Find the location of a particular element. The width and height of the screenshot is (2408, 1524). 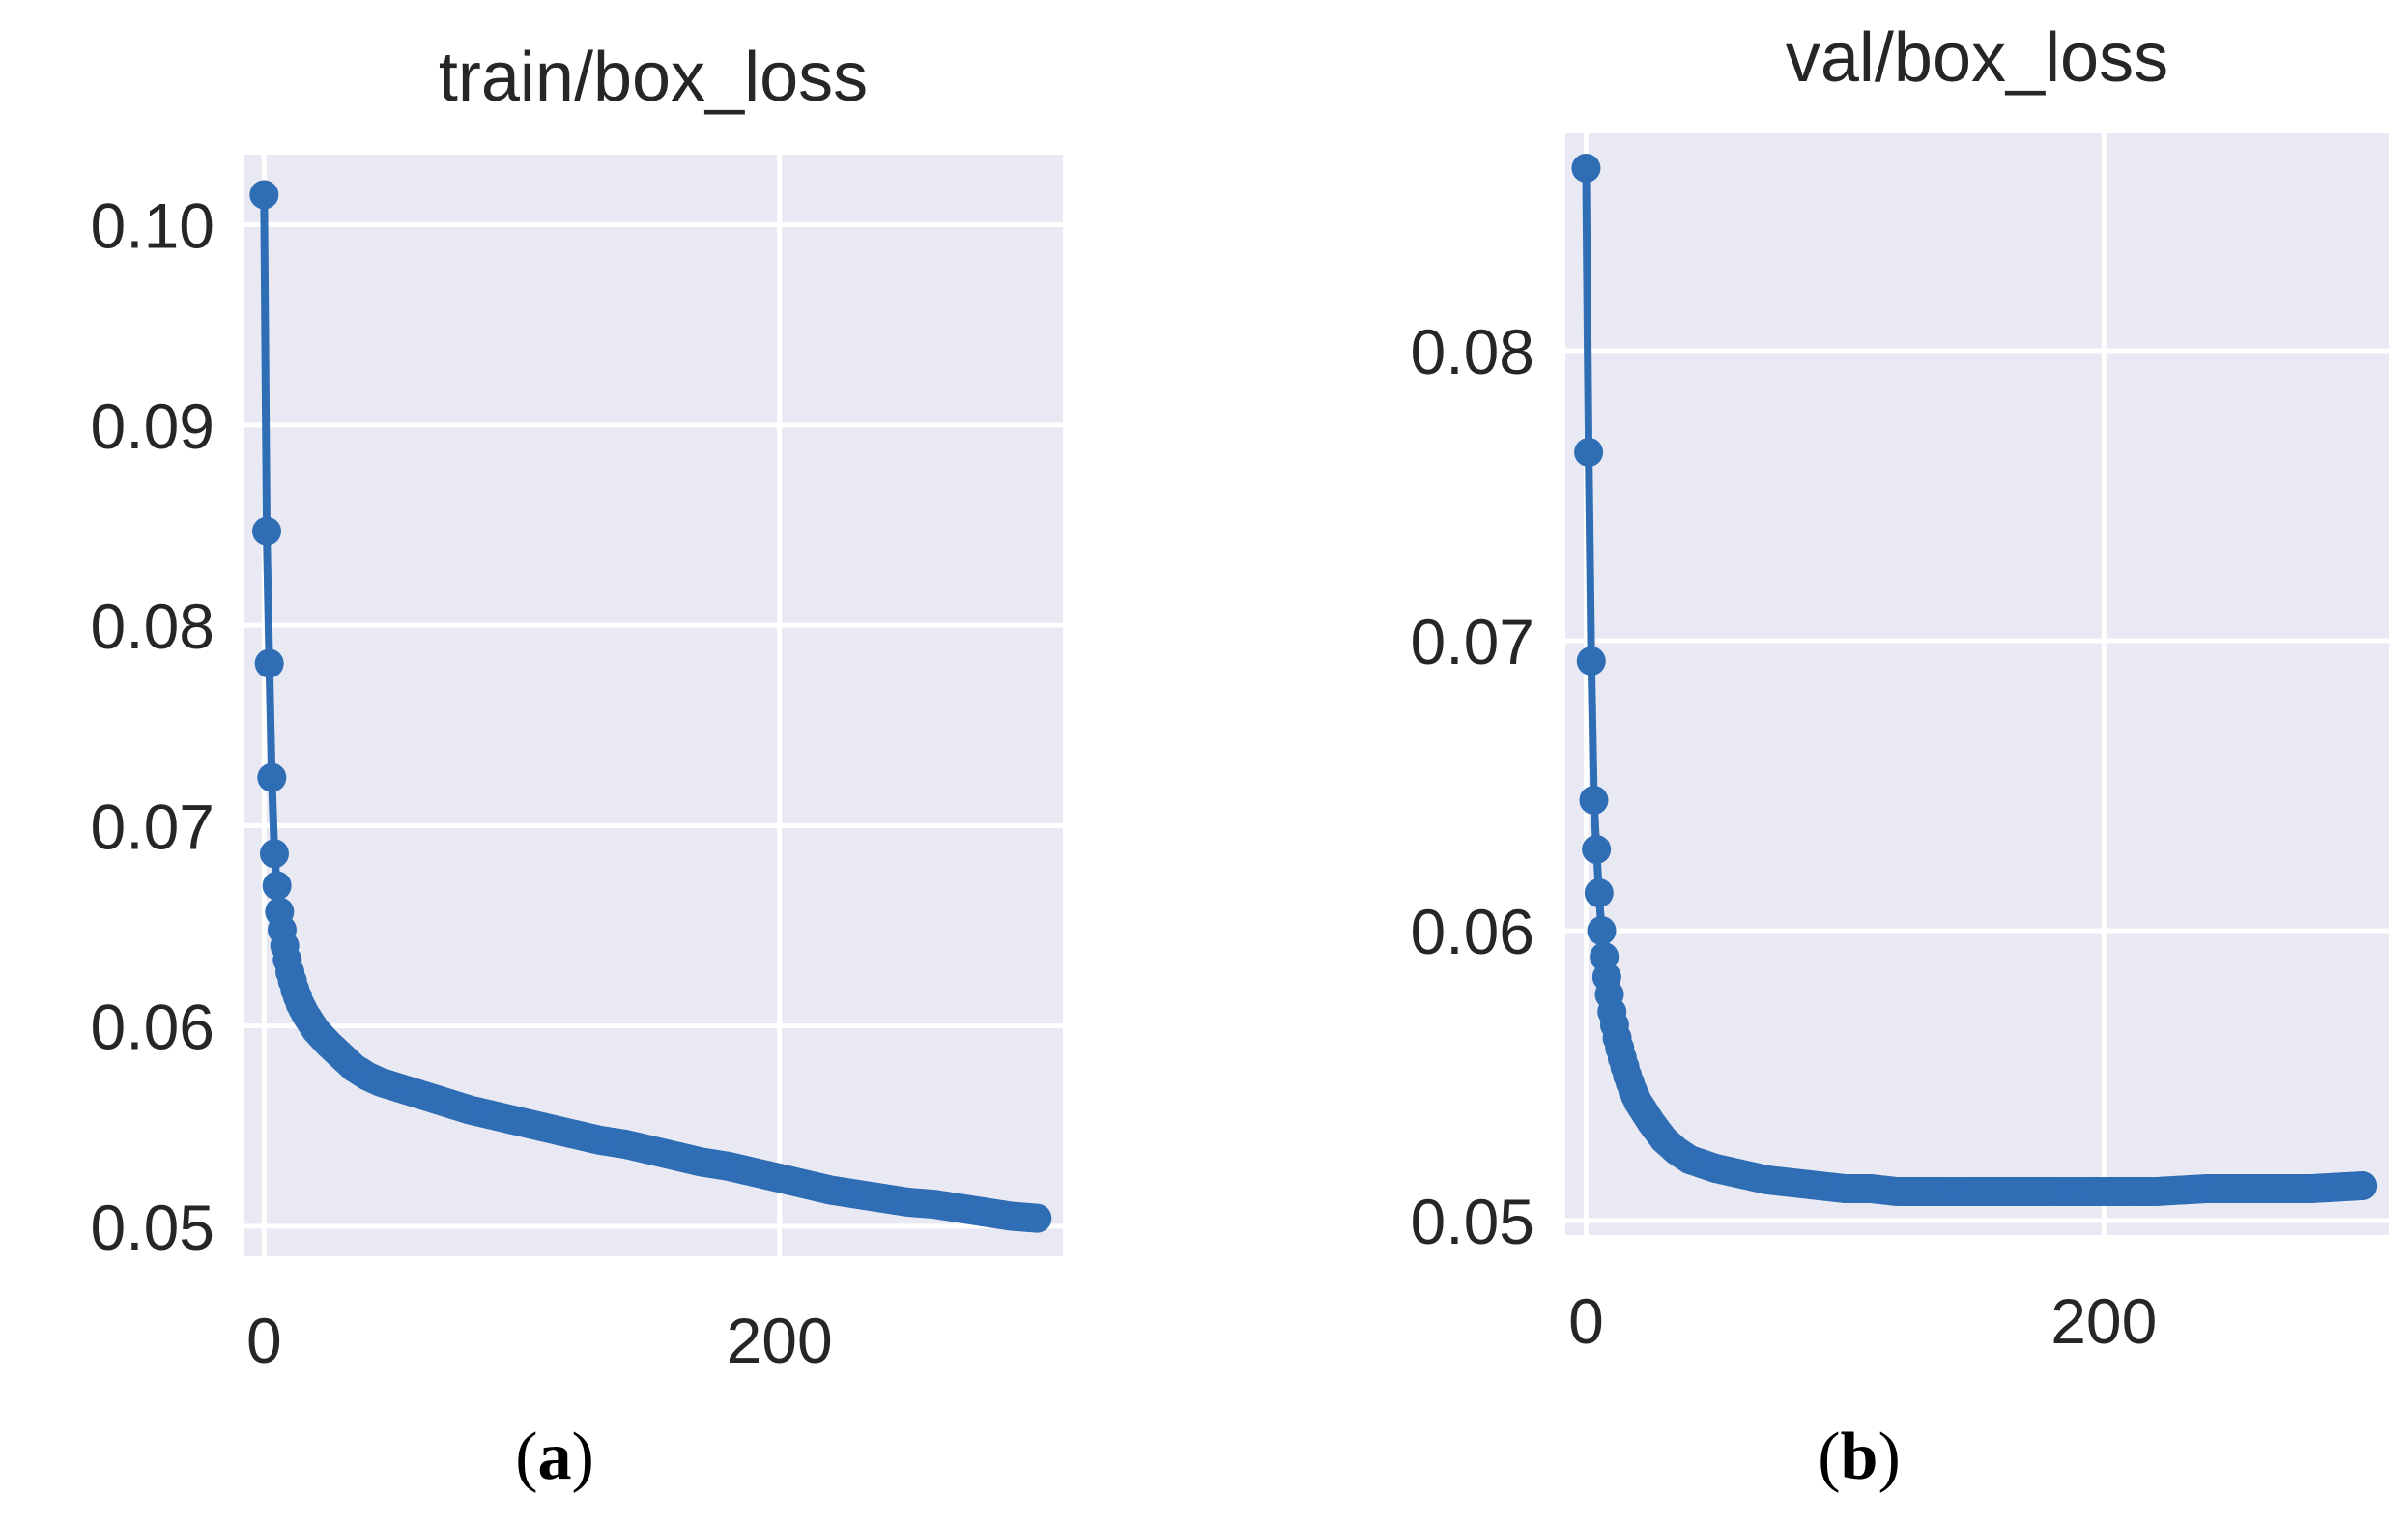

y-tick-label: 0.10 is located at coordinates (153, 226).